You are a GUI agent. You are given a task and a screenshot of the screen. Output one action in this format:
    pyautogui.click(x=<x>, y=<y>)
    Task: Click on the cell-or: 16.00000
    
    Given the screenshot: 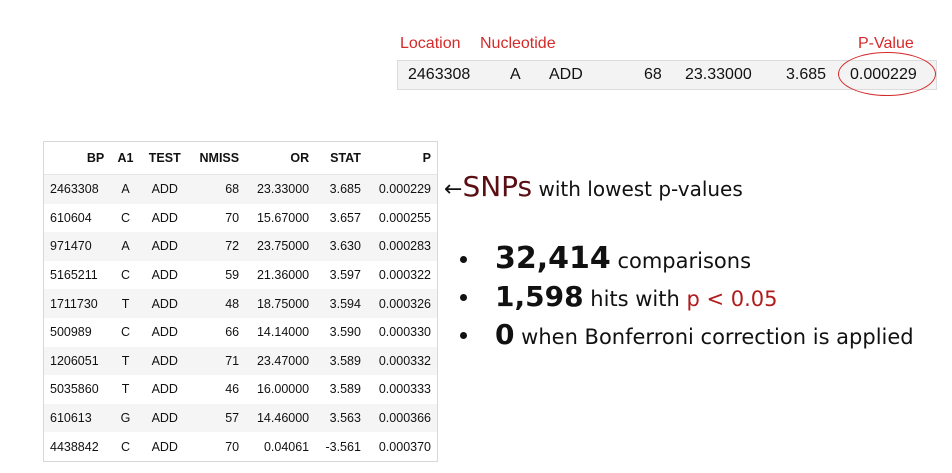 What is the action you would take?
    pyautogui.click(x=283, y=389)
    